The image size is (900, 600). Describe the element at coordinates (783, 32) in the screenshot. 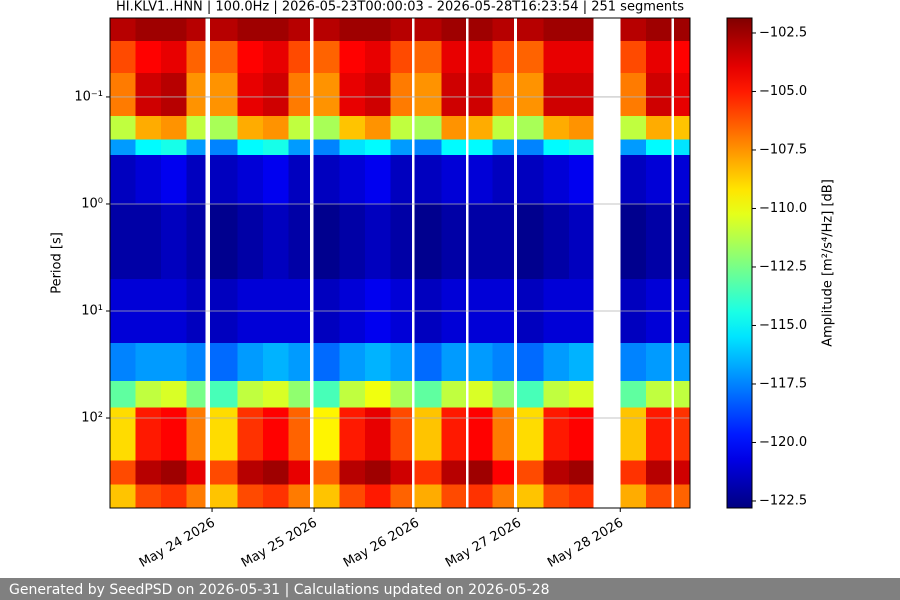

I see `colorbar-tick-label: −102.5` at that location.